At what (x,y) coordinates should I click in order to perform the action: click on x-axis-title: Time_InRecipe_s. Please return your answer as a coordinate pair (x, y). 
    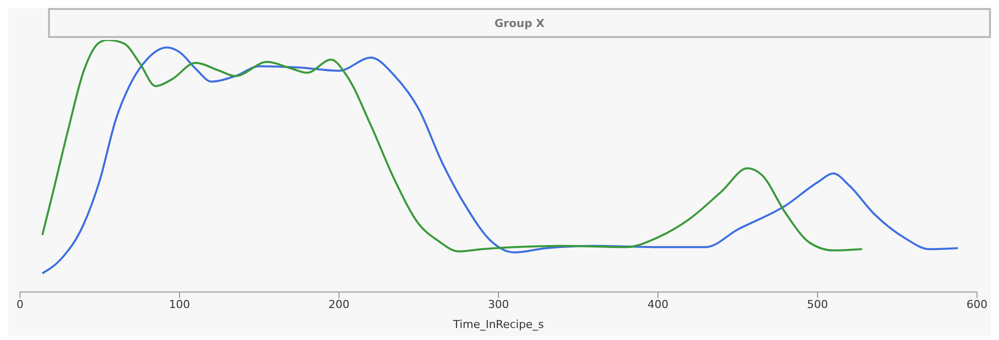
    Looking at the image, I should click on (498, 324).